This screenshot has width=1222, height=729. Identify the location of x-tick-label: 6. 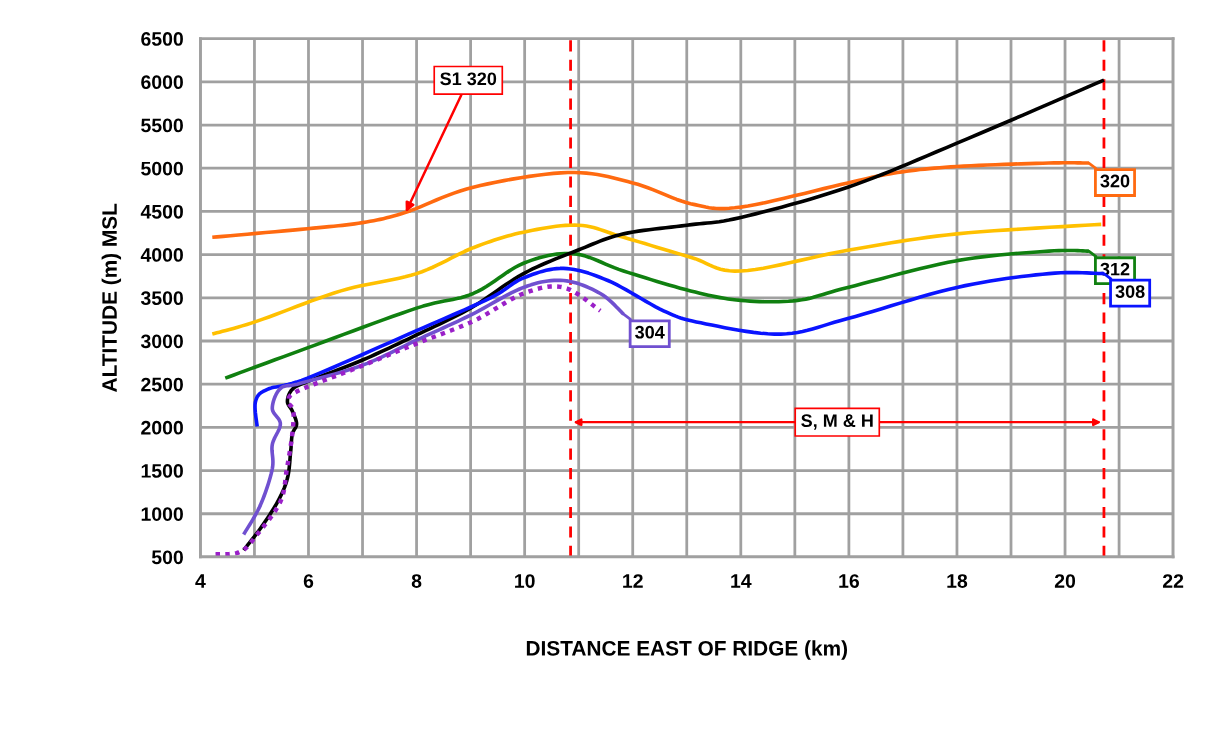
(308, 581).